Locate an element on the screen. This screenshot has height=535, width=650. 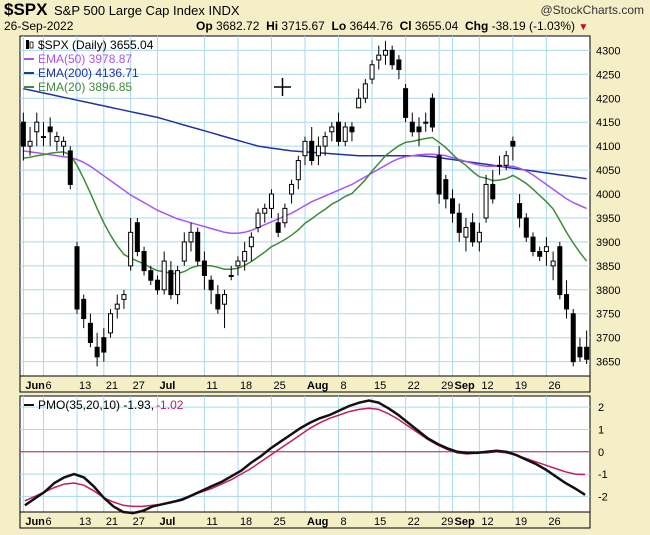
price-y-tick-label: 3900 is located at coordinates (608, 243).